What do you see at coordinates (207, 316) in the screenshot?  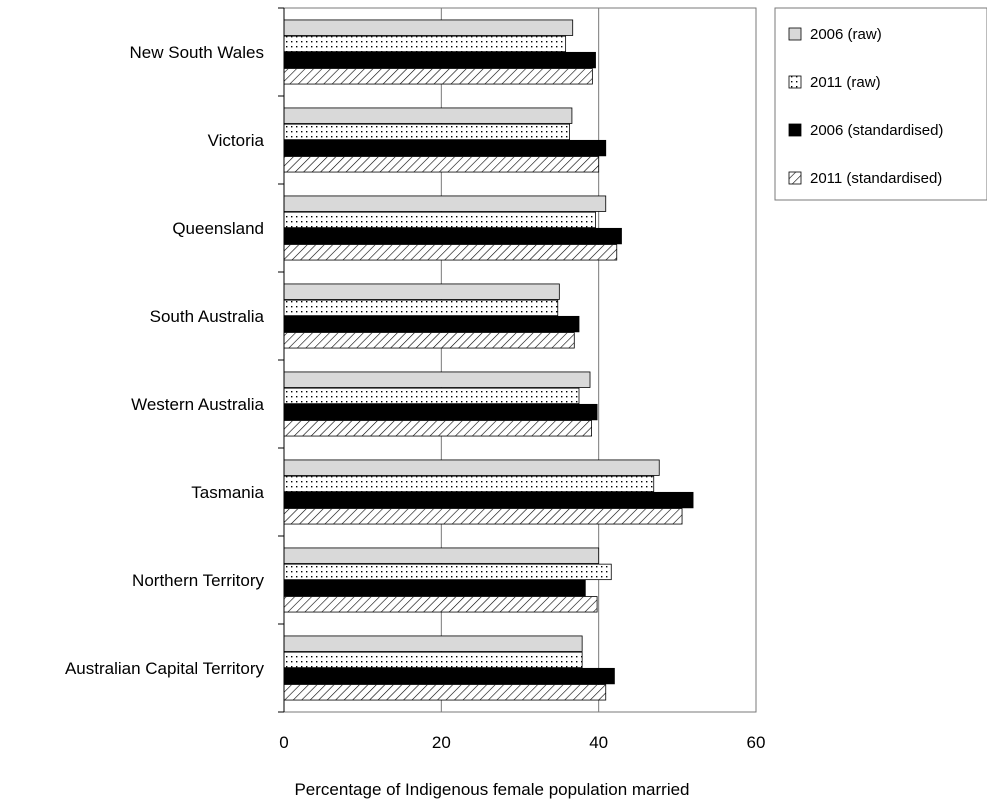 I see `y-category-label: South Australia` at bounding box center [207, 316].